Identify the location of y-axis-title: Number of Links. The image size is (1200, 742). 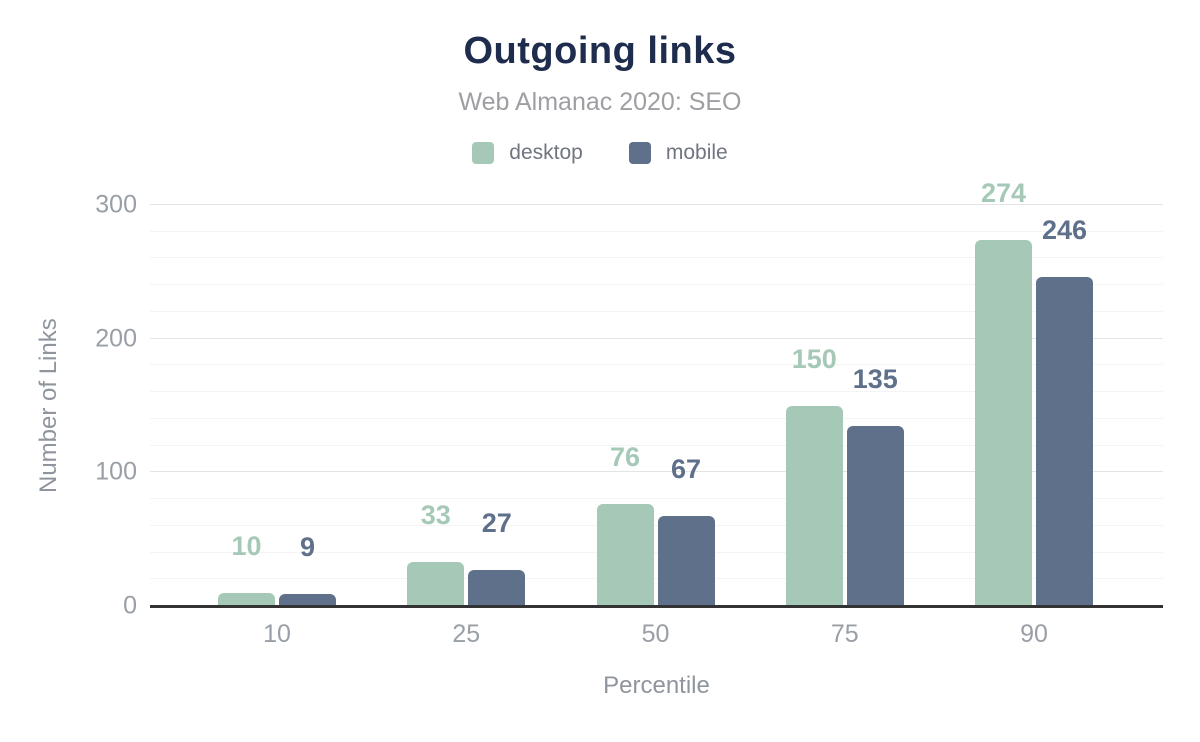
(48, 405).